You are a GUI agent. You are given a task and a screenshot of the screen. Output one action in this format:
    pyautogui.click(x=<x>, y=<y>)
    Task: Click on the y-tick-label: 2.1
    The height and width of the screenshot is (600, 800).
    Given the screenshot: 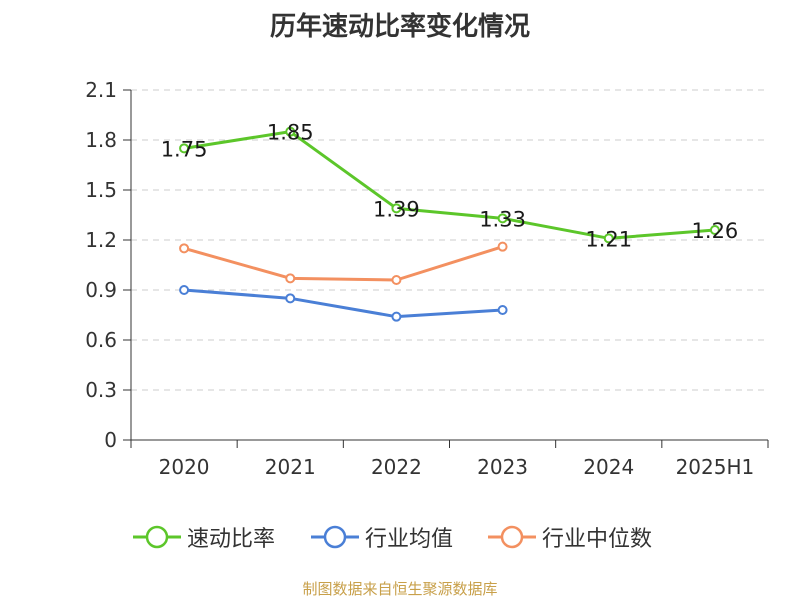 What is the action you would take?
    pyautogui.click(x=101, y=90)
    